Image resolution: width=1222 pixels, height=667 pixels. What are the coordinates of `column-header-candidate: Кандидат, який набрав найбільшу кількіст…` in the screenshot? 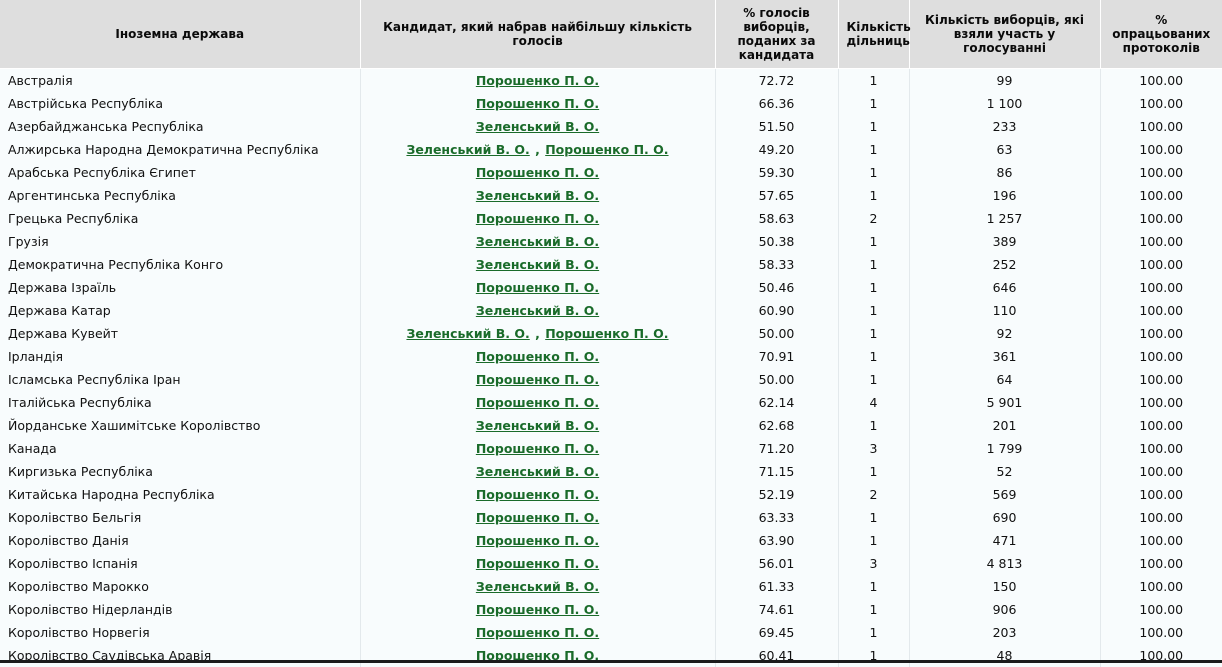 It's located at (538, 34).